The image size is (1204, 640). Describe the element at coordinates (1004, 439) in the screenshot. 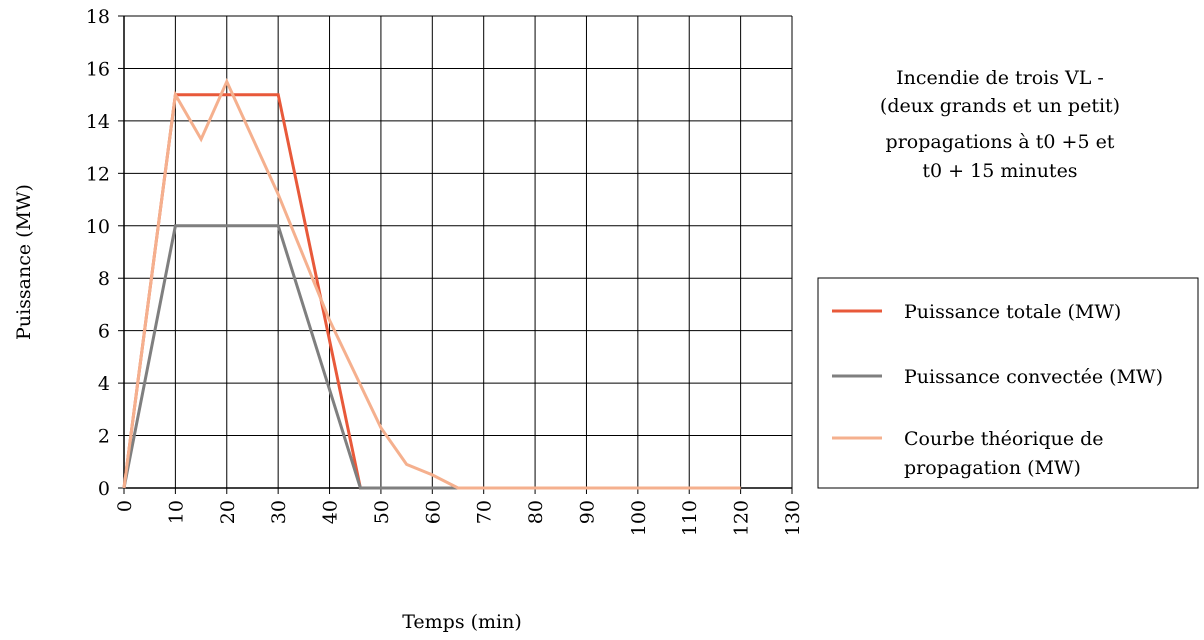

I see `legend-label-theorique-line-1: Courbe théorique de` at that location.